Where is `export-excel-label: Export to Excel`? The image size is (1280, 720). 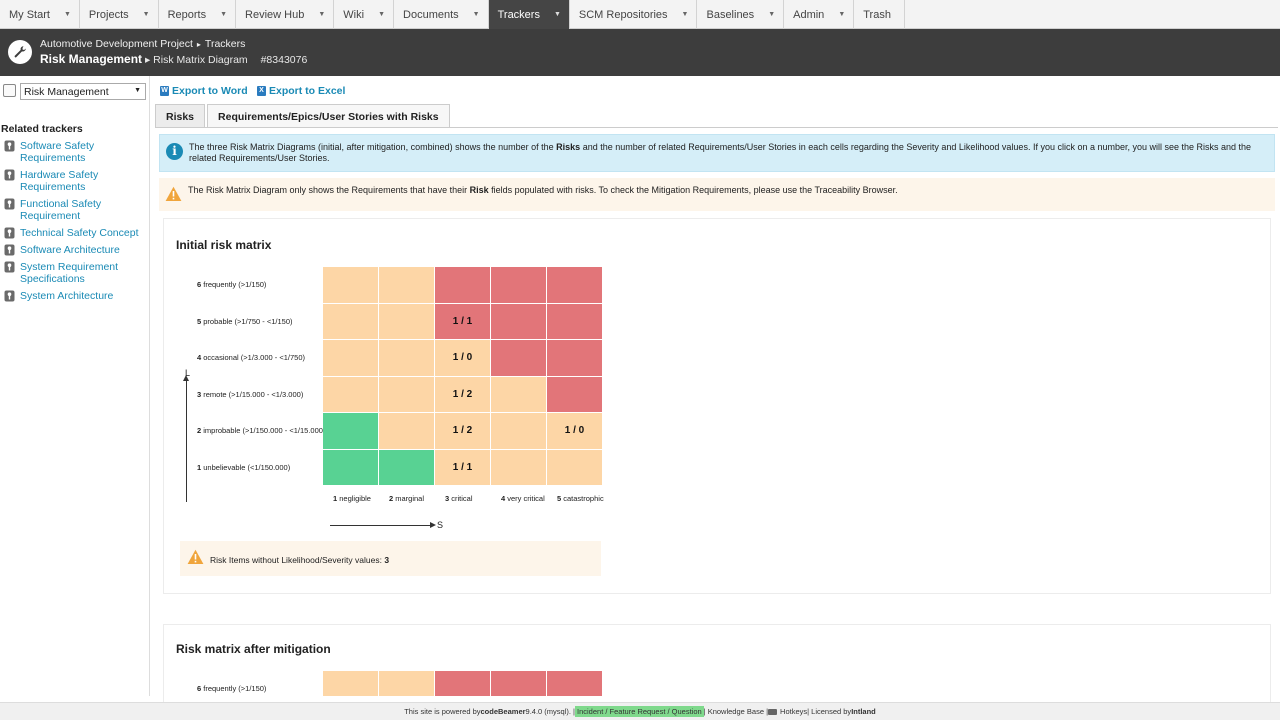 export-excel-label: Export to Excel is located at coordinates (307, 91).